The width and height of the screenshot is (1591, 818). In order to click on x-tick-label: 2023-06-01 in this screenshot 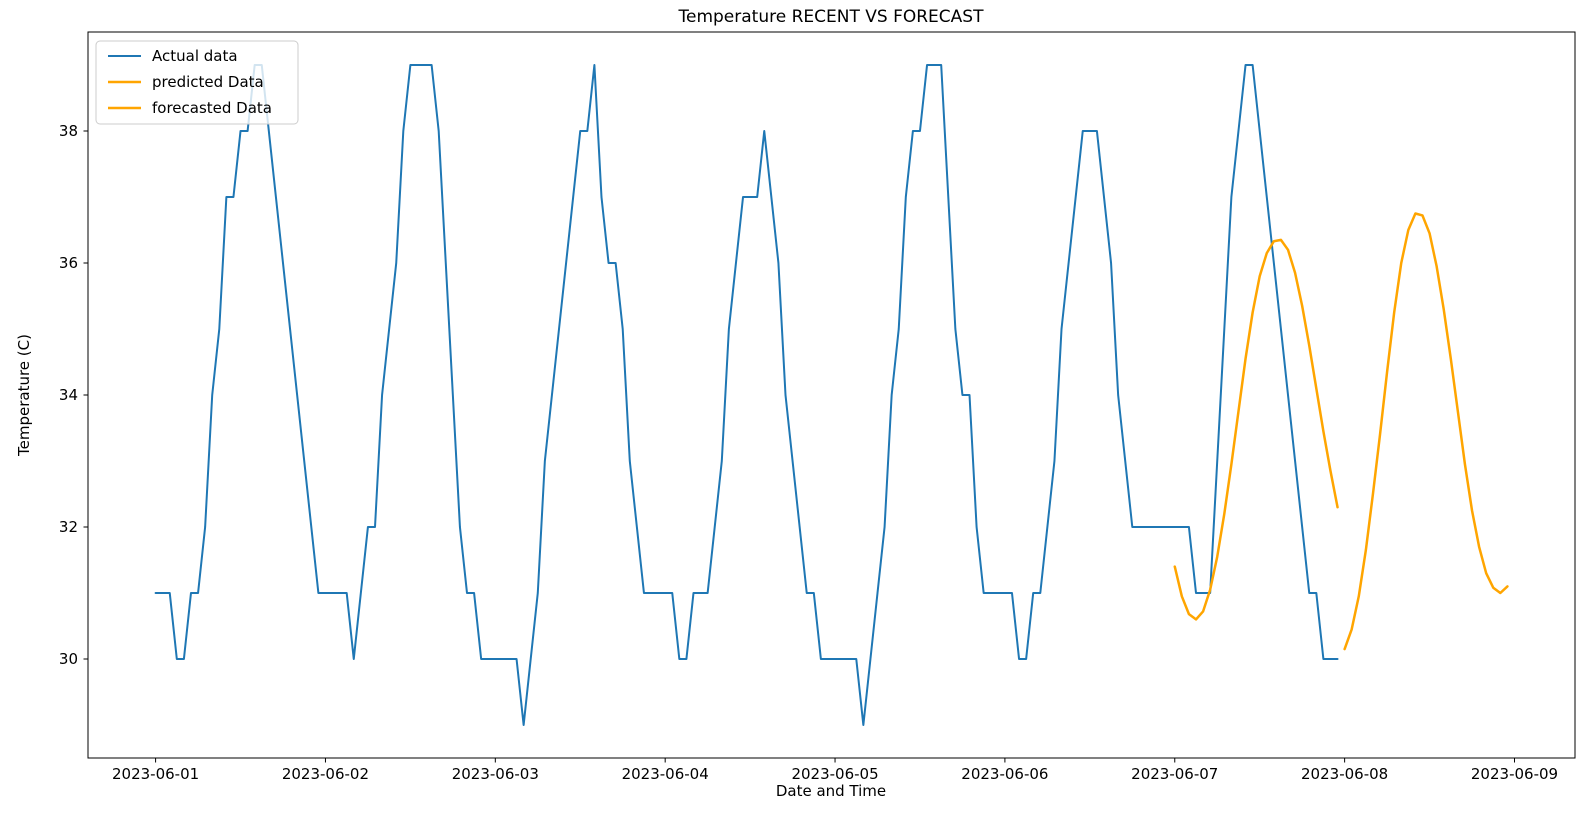, I will do `click(155, 774)`.